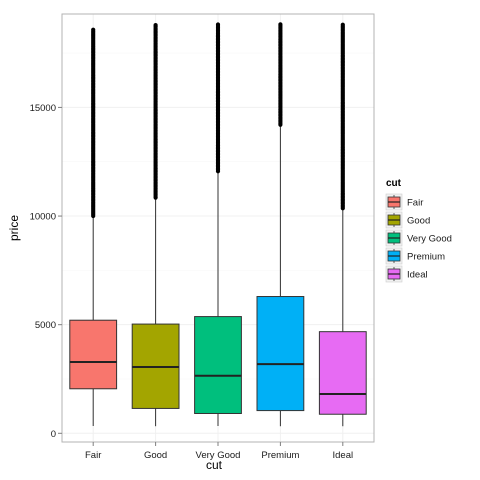  Describe the element at coordinates (418, 221) in the screenshot. I see `legend-label: Good` at that location.